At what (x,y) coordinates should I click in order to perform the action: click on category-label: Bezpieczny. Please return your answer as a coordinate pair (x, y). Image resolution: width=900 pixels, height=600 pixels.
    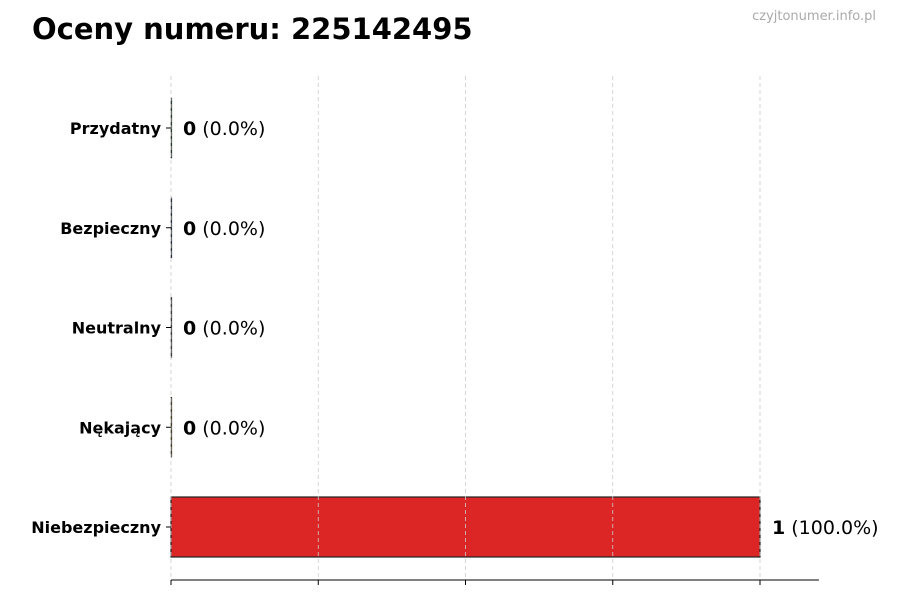
    Looking at the image, I should click on (110, 228).